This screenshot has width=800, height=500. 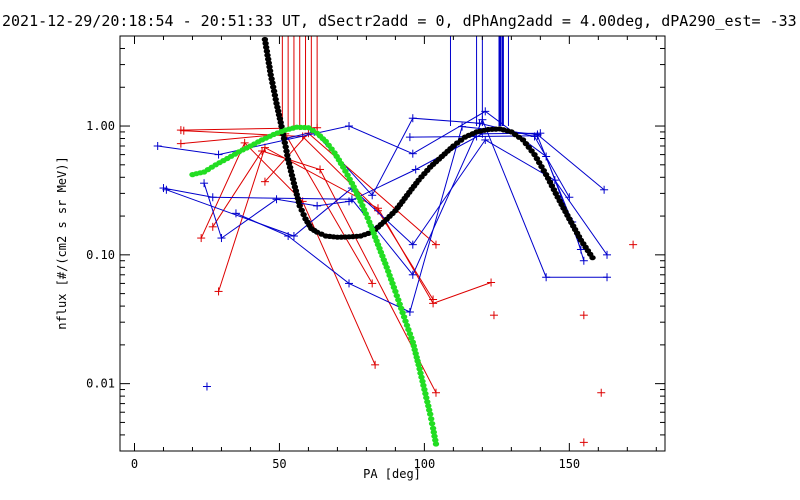 I want to click on y-tick-label: 1.00, so click(x=100, y=126).